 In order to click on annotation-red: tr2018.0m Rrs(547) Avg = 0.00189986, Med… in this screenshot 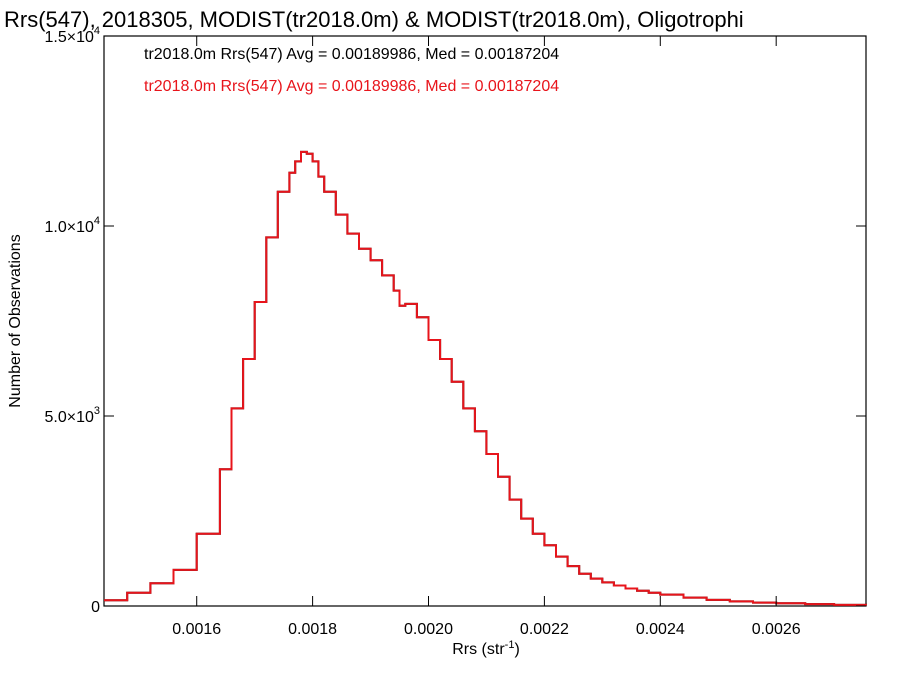, I will do `click(351, 86)`.